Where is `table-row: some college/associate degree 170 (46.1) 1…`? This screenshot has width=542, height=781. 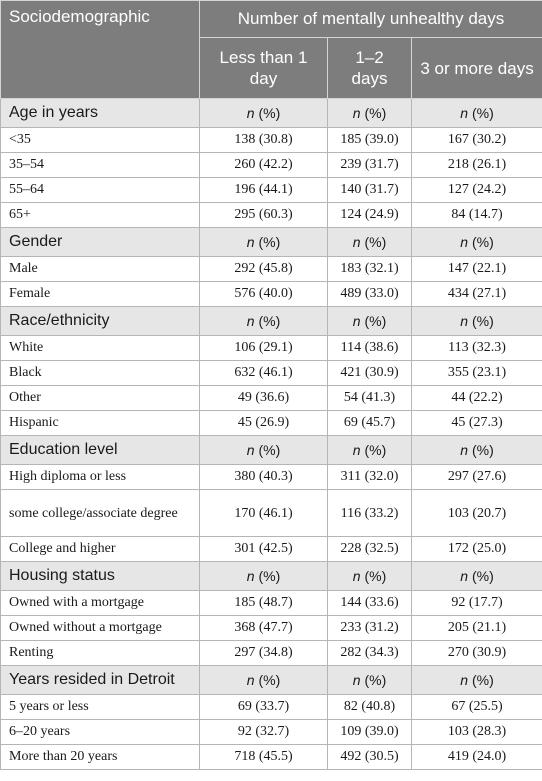 table-row: some college/associate degree 170 (46.1) 1… is located at coordinates (271, 513).